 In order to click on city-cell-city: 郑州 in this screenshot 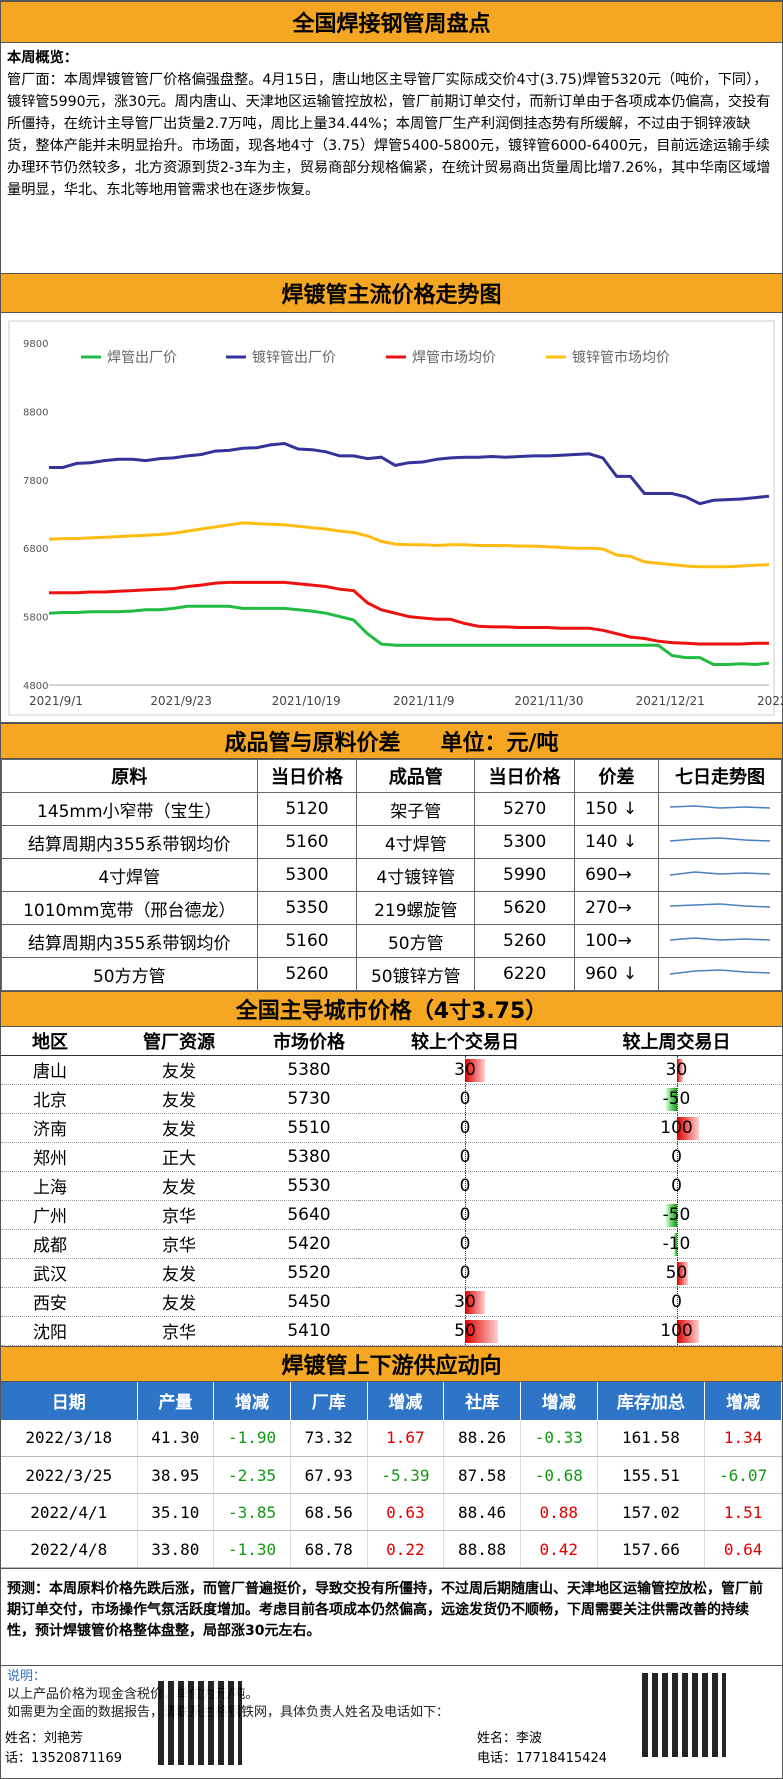, I will do `click(50, 1156)`.